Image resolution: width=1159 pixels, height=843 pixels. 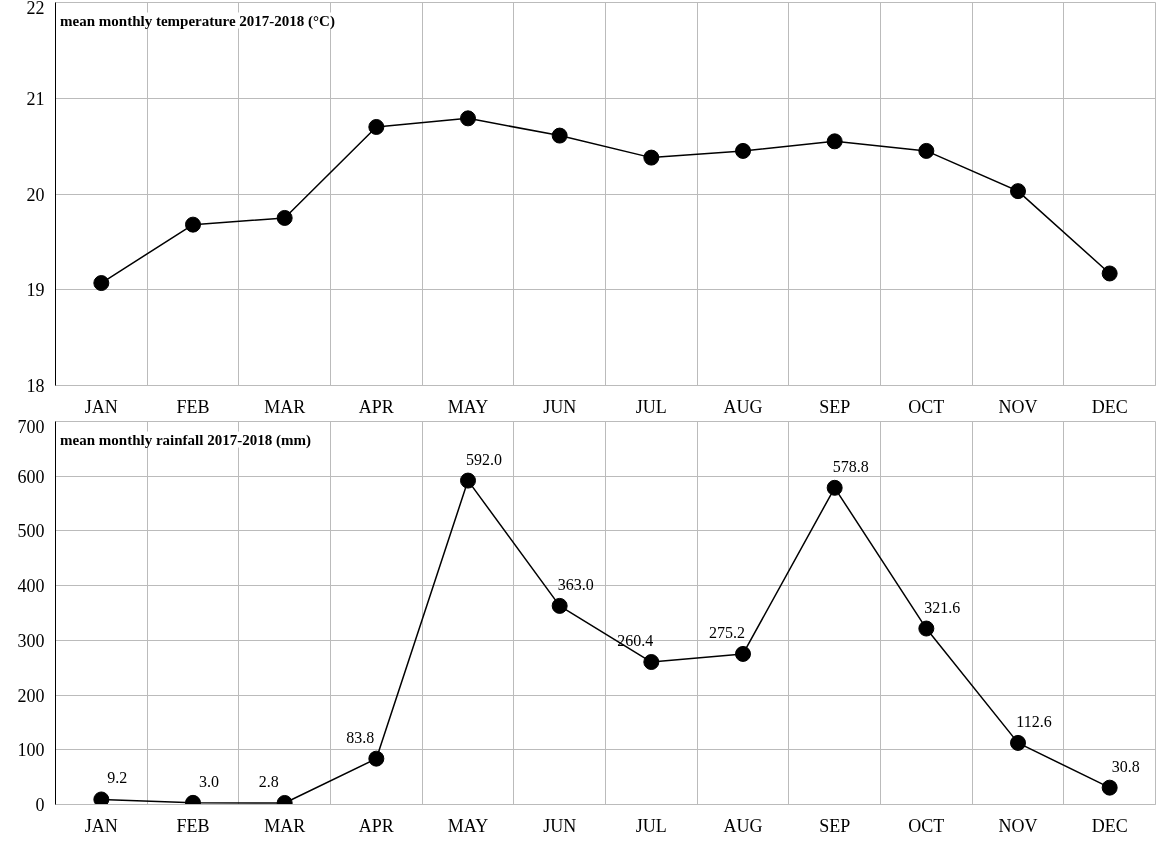 What do you see at coordinates (360, 737) in the screenshot?
I see `data-label: 83.8` at bounding box center [360, 737].